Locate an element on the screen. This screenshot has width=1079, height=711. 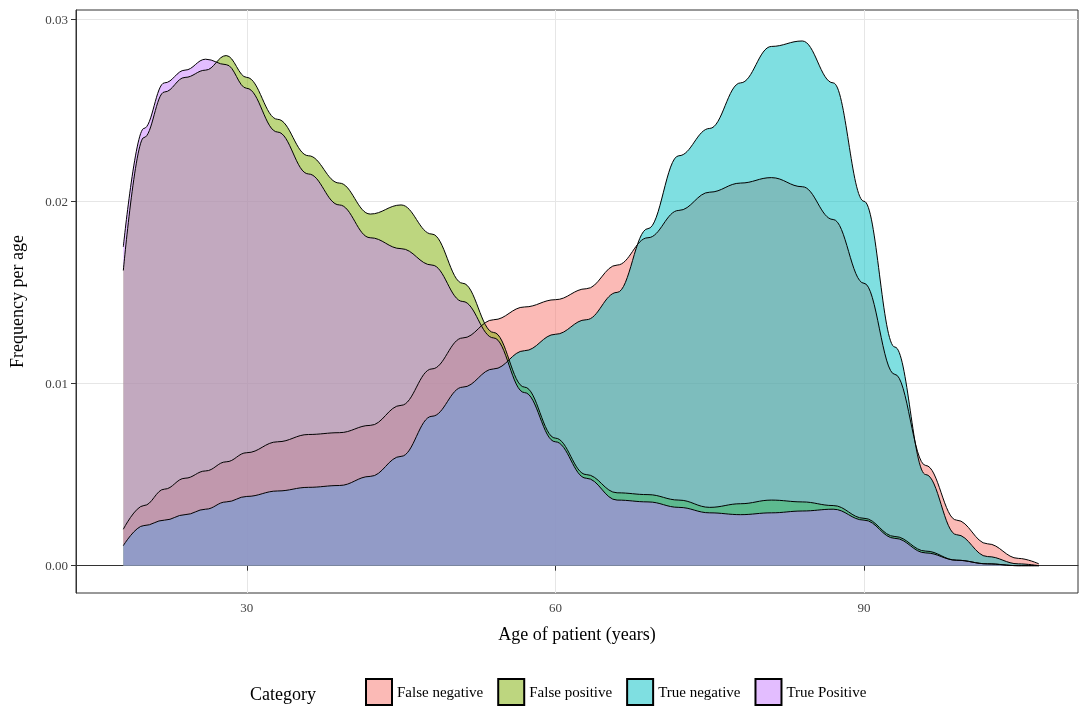
y-tick-label: 0.02 is located at coordinates (56, 201).